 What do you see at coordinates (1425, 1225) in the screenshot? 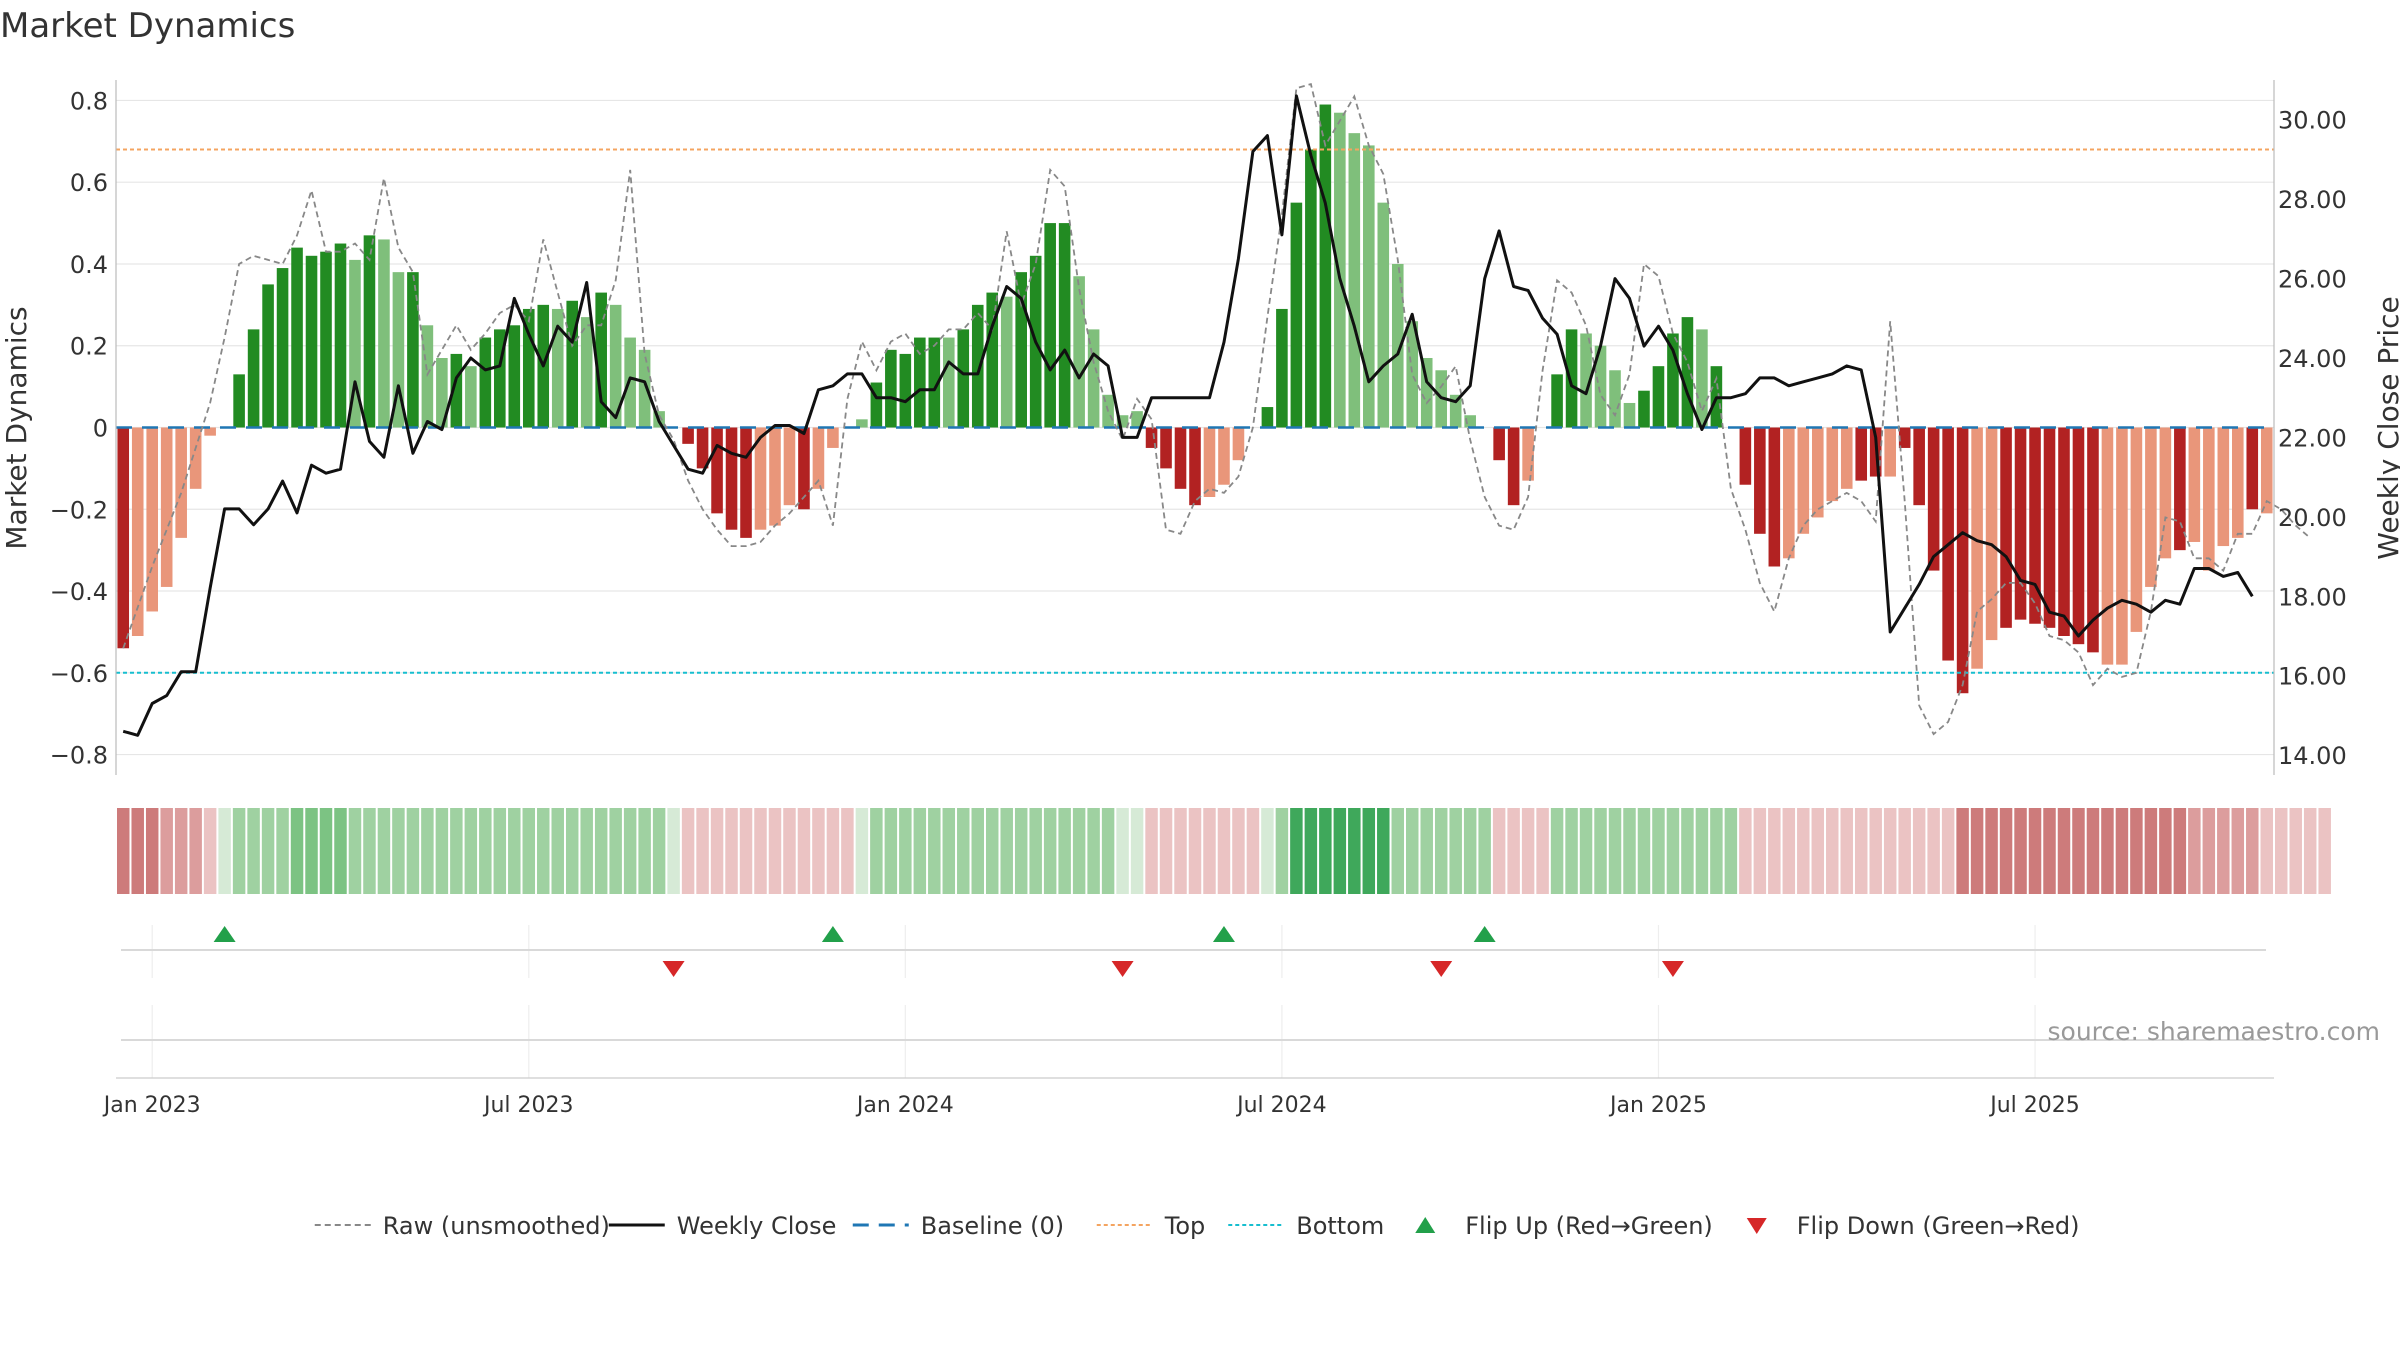
I see `legend-swatch-flip-up` at bounding box center [1425, 1225].